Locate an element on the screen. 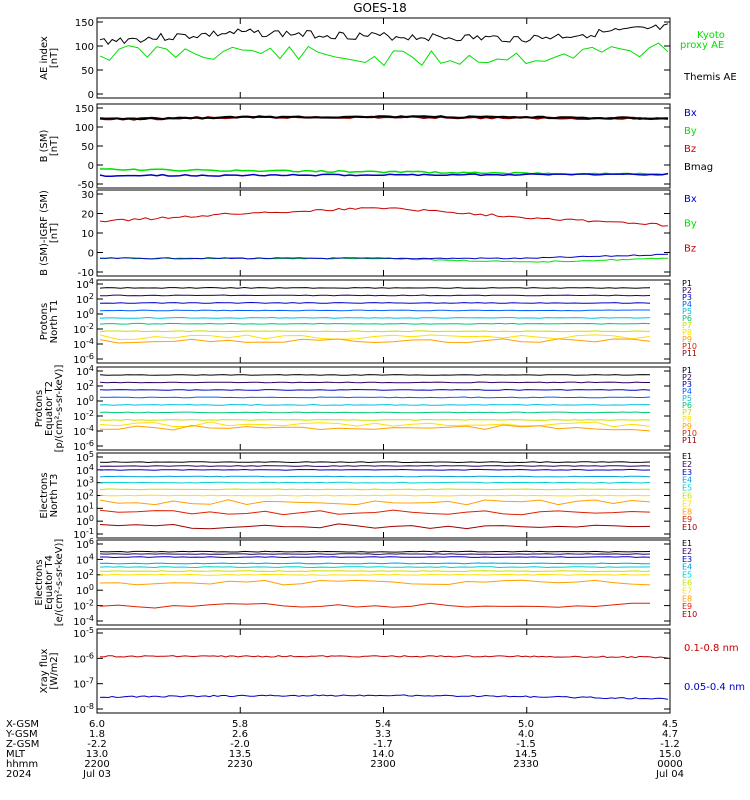  ephemeris-value: -2.2 is located at coordinates (97, 744).